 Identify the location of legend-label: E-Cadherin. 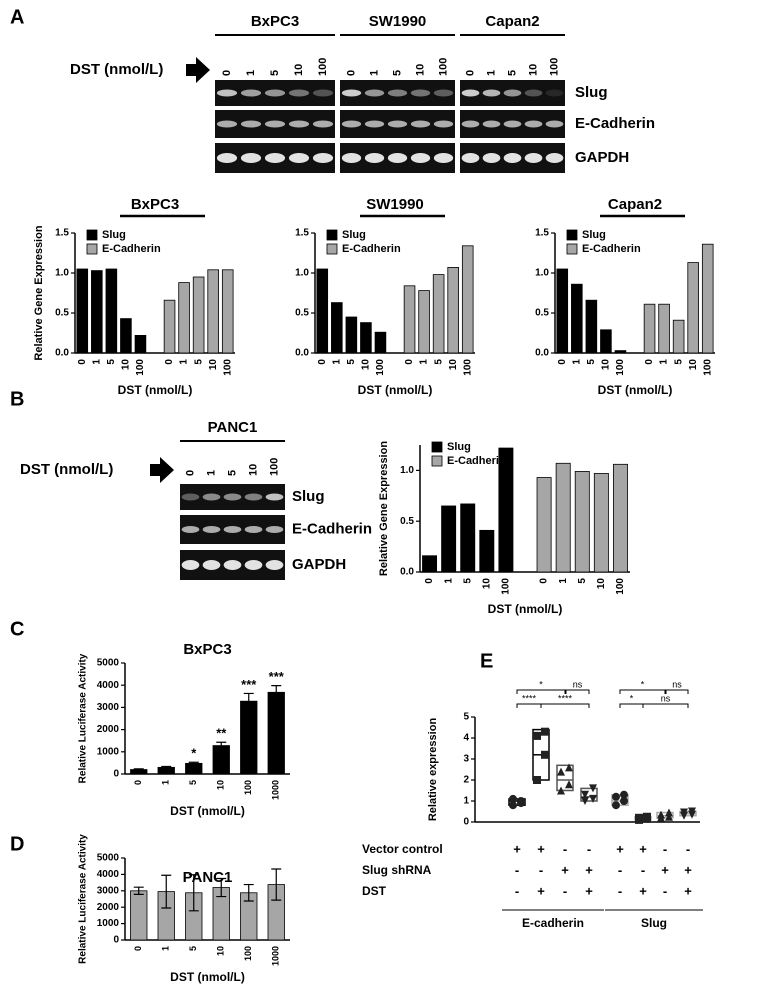
(131, 249).